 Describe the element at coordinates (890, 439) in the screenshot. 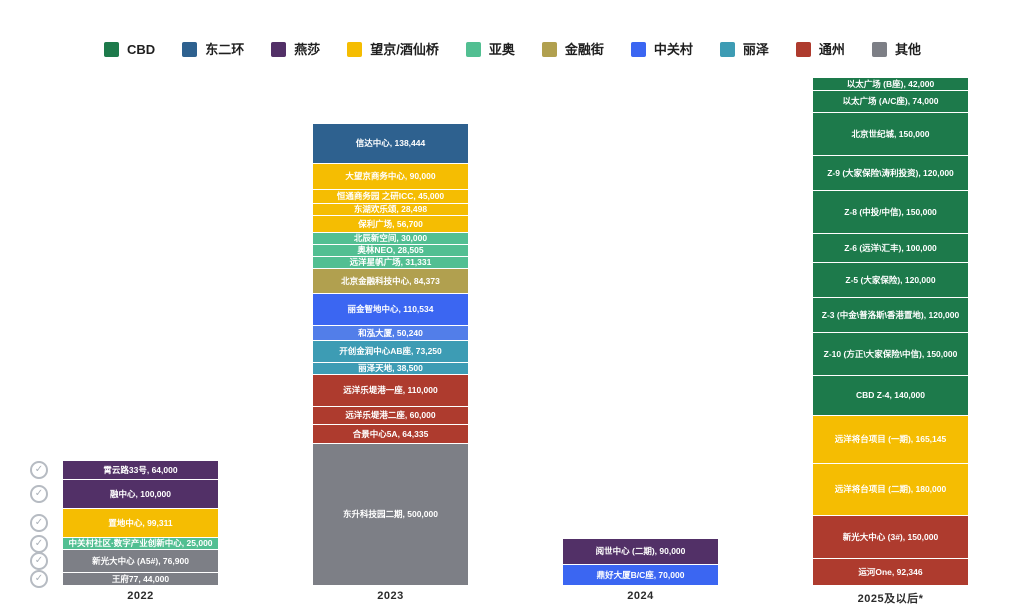

I see `bar-segment: 远洋将台项目 (一期), 165,145` at that location.